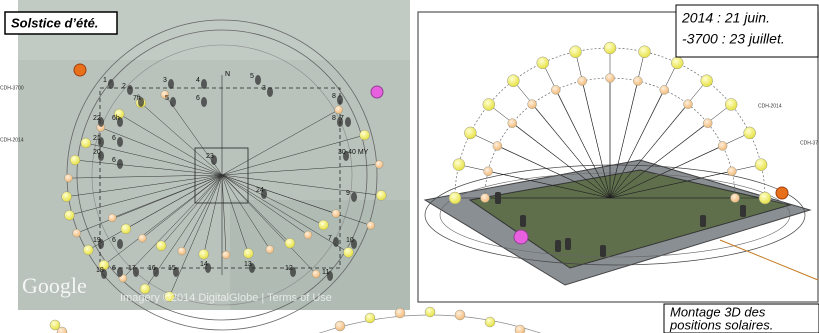  I want to click on stone-label: 19, so click(97, 240).